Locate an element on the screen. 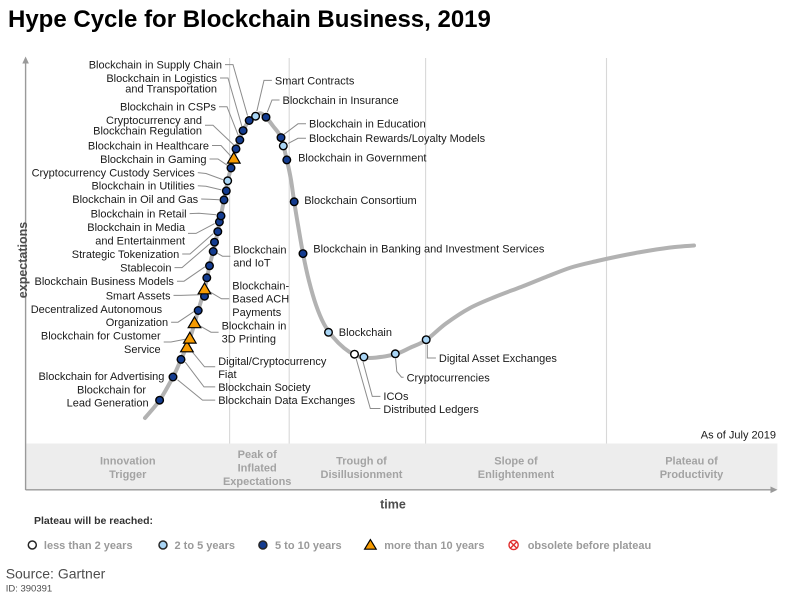  svg-text: Enlightenment is located at coordinates (516, 475).